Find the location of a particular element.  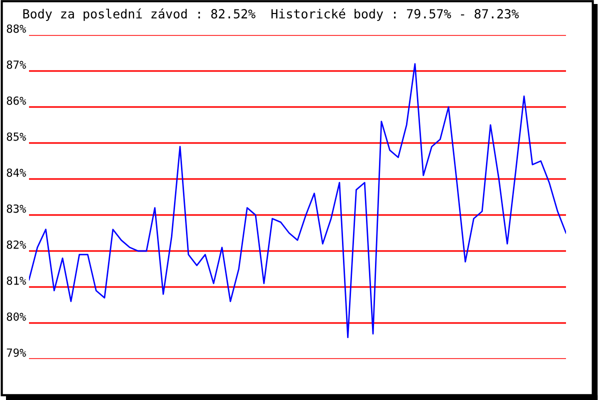

y-tick-label: 83% is located at coordinates (16, 208).